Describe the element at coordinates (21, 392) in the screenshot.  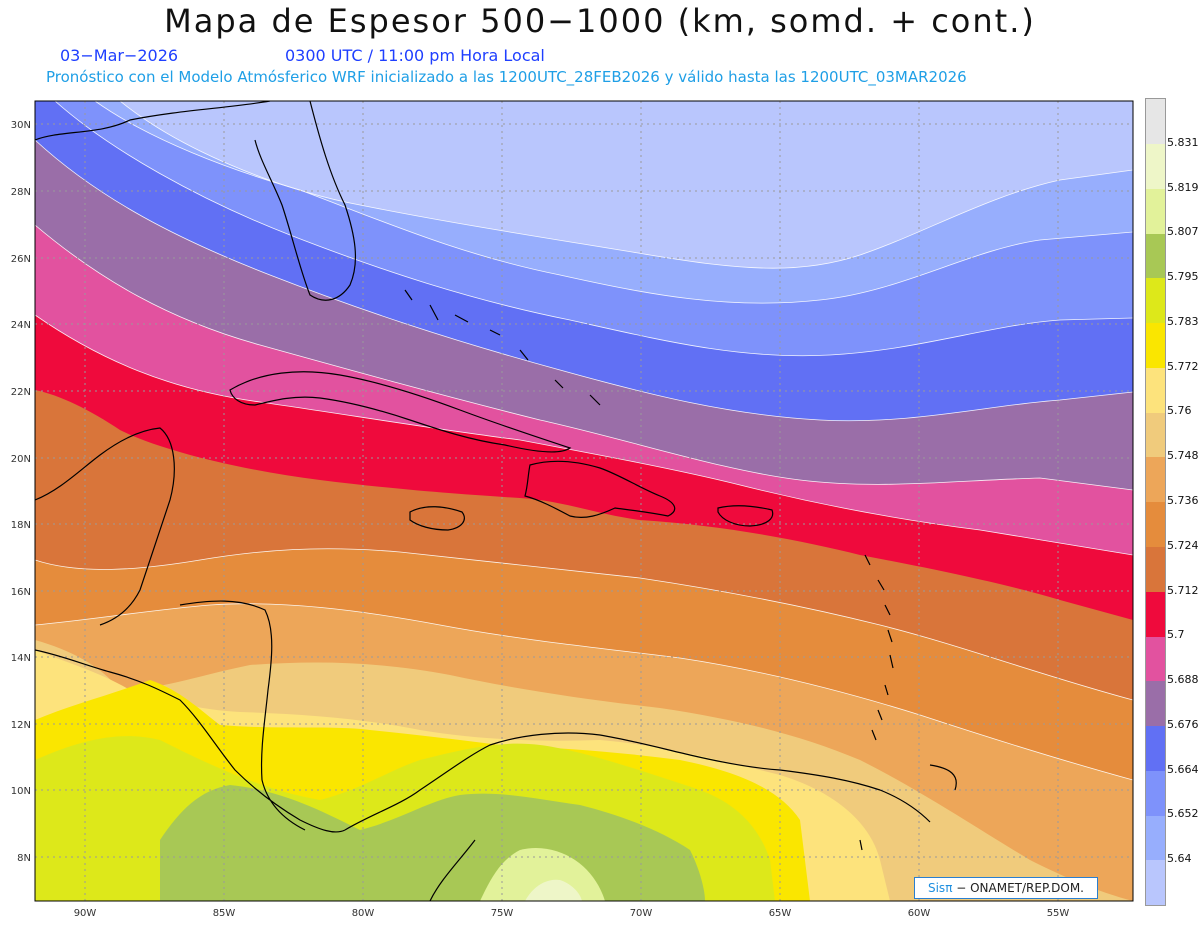
I see `lat-label: 22N` at that location.